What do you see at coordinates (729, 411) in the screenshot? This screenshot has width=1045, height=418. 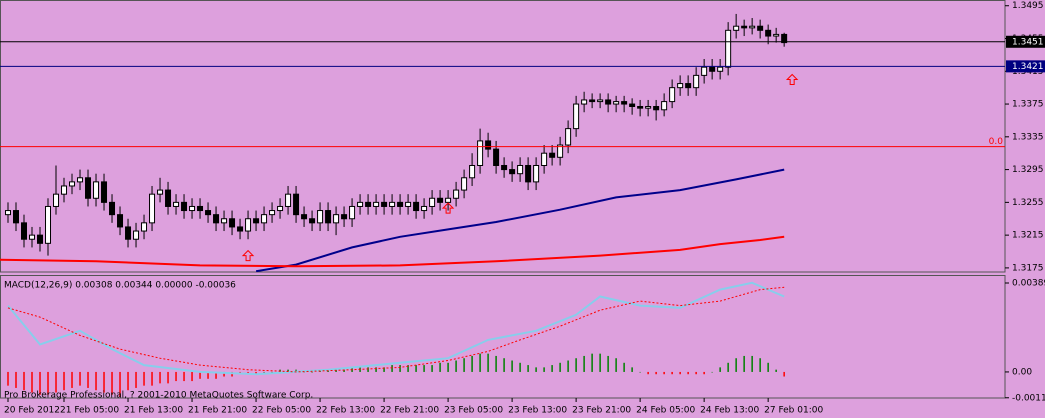 I see `x-tick-label: 24 Feb 13:00` at bounding box center [729, 411].